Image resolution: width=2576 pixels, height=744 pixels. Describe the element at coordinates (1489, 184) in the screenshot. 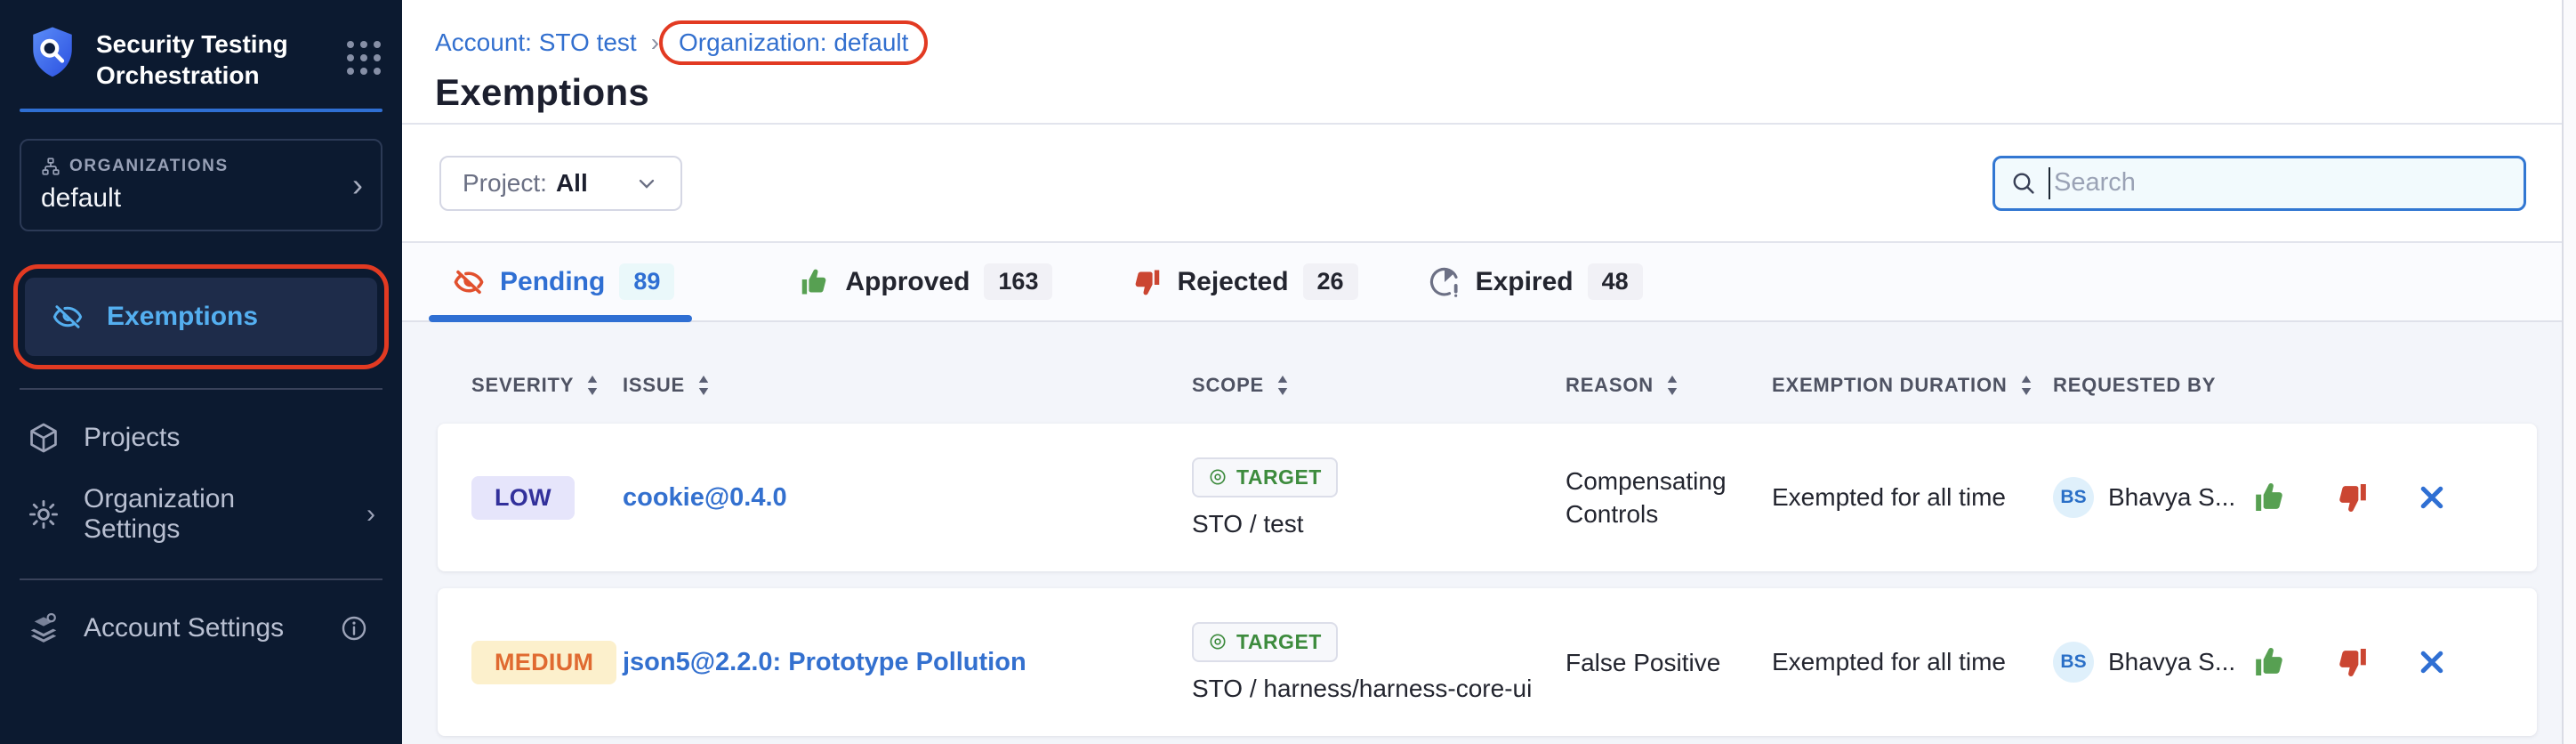

I see `filter-toolbar: Project: All` at that location.